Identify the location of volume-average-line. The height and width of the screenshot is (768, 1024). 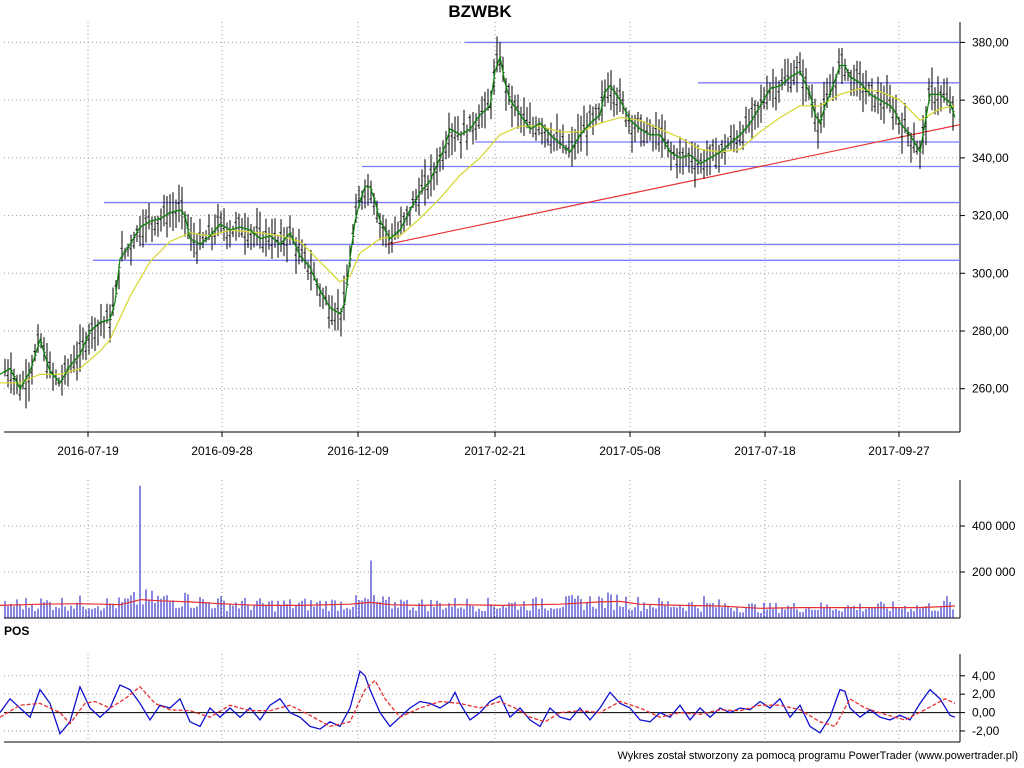
(478, 603).